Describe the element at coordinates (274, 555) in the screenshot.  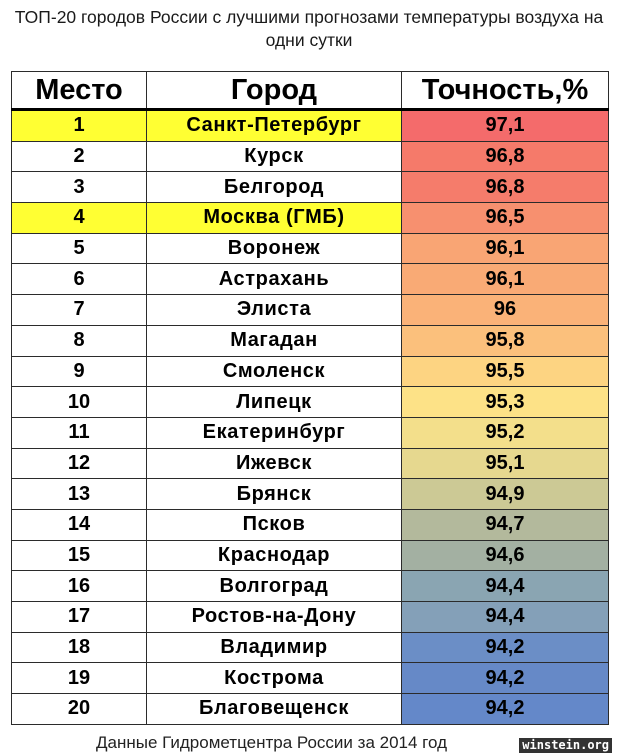
I see `city-cell: Краснодар` at that location.